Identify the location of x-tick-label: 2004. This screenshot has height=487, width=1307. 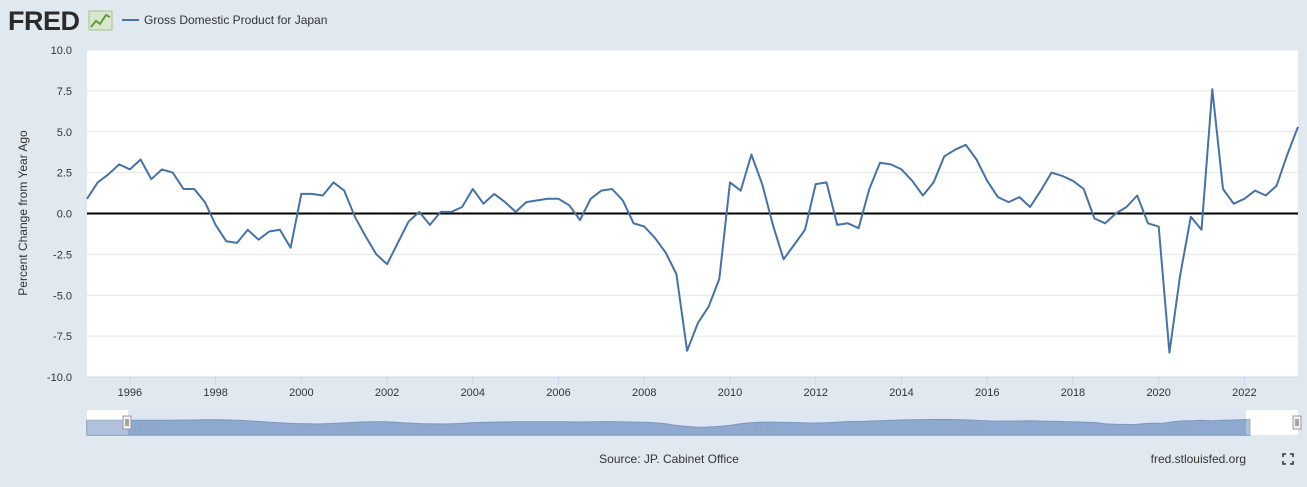
(473, 393).